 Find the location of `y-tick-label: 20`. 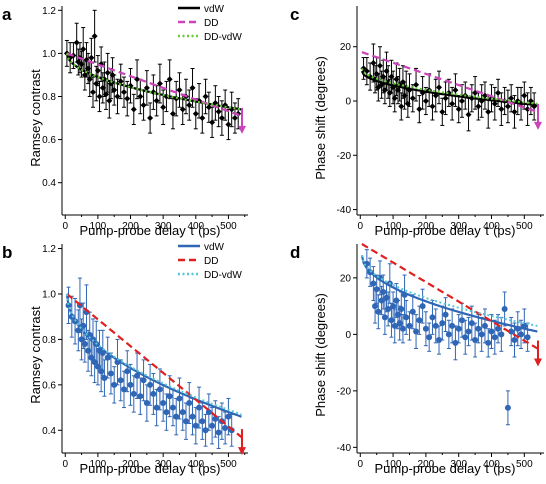

y-tick-label: 20 is located at coordinates (346, 47).